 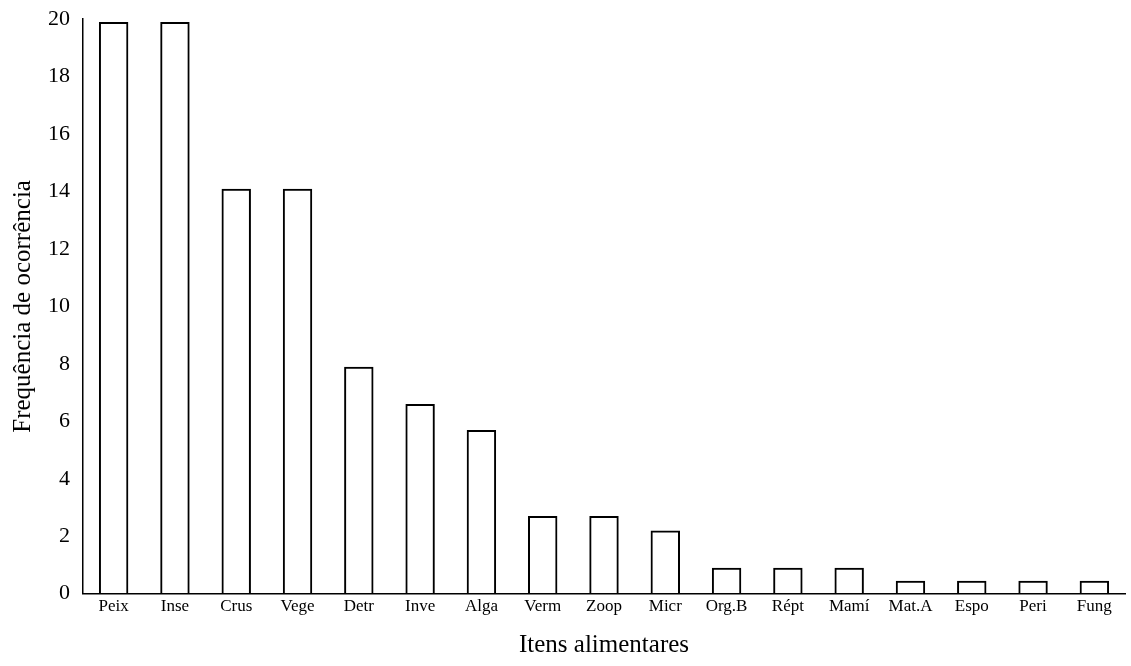 What do you see at coordinates (59, 17) in the screenshot?
I see `y-tick-label: 20` at bounding box center [59, 17].